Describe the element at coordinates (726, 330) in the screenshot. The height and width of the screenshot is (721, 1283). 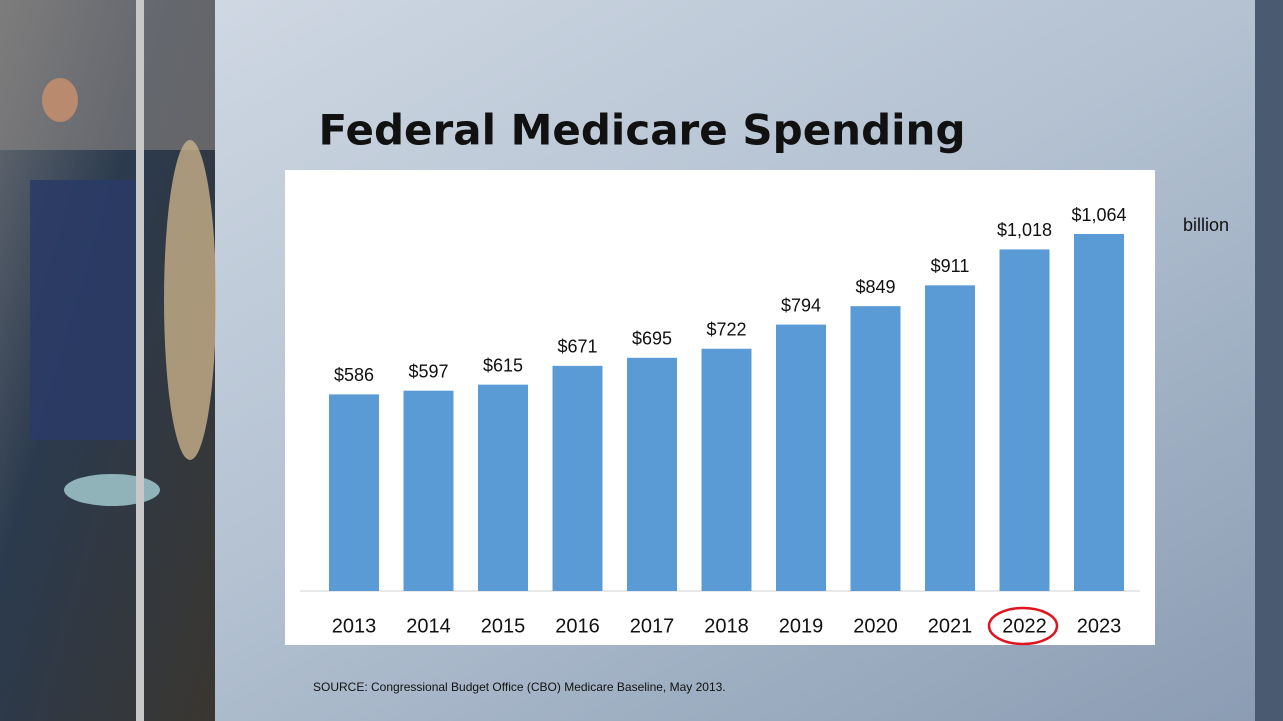
I see `value-label: $722` at that location.